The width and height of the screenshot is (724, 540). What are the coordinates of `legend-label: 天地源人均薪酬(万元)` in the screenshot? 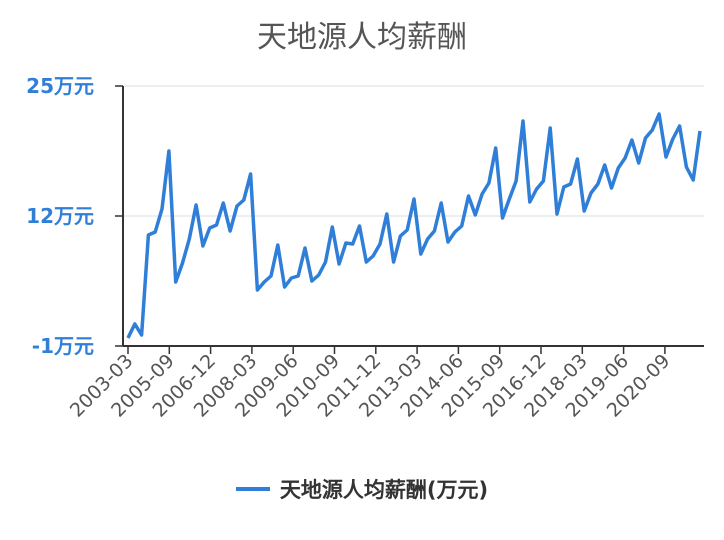 It's located at (384, 490).